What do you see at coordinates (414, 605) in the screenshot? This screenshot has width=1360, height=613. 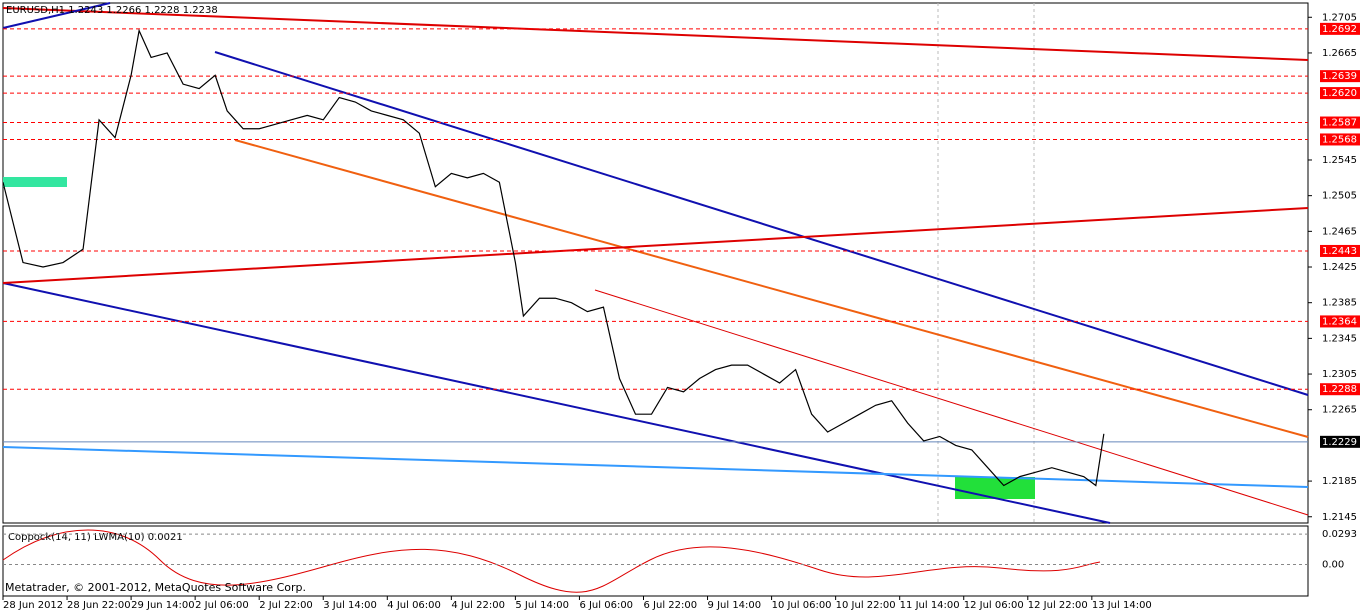 I see `x-tick-label: 4 Jul 06:00` at bounding box center [414, 605].